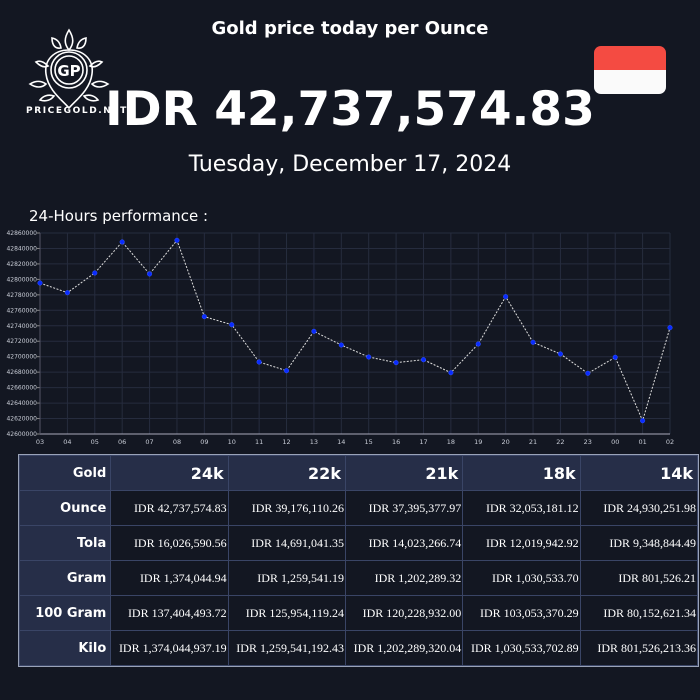 The width and height of the screenshot is (700, 700). What do you see at coordinates (169, 648) in the screenshot?
I see `price-cell: IDR 1,374,044,937.19` at bounding box center [169, 648].